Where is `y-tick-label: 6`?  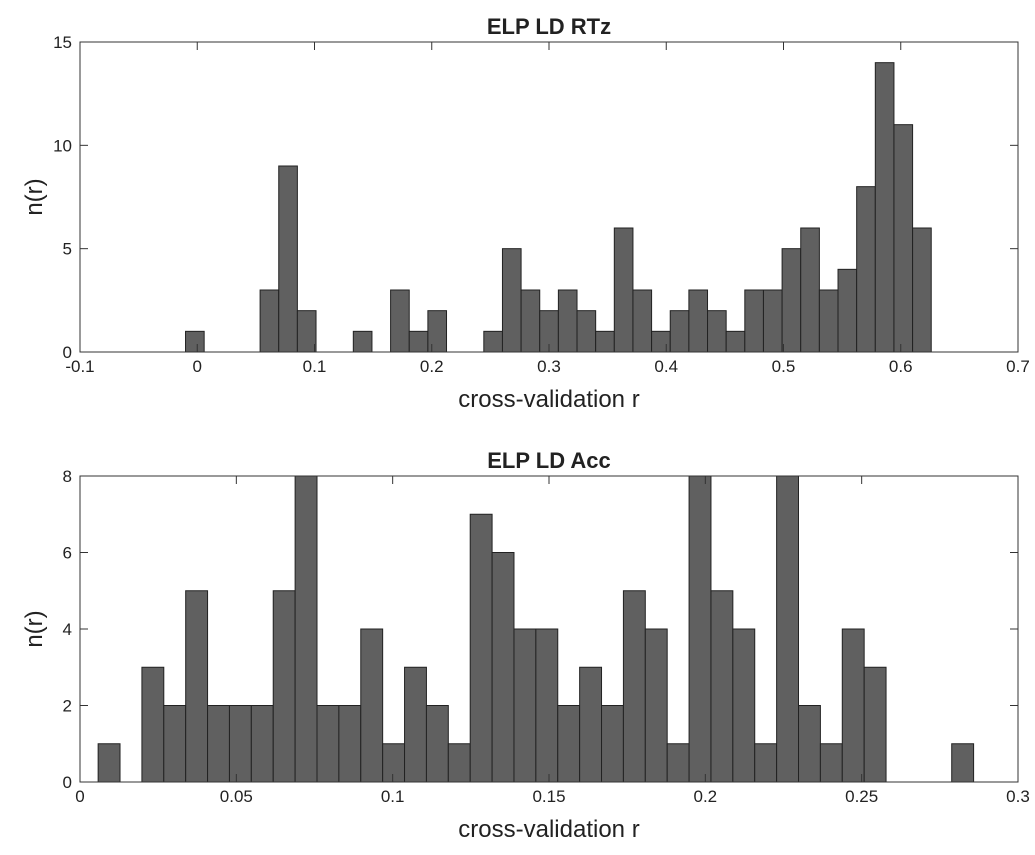
y-tick-label: 6 is located at coordinates (67, 553).